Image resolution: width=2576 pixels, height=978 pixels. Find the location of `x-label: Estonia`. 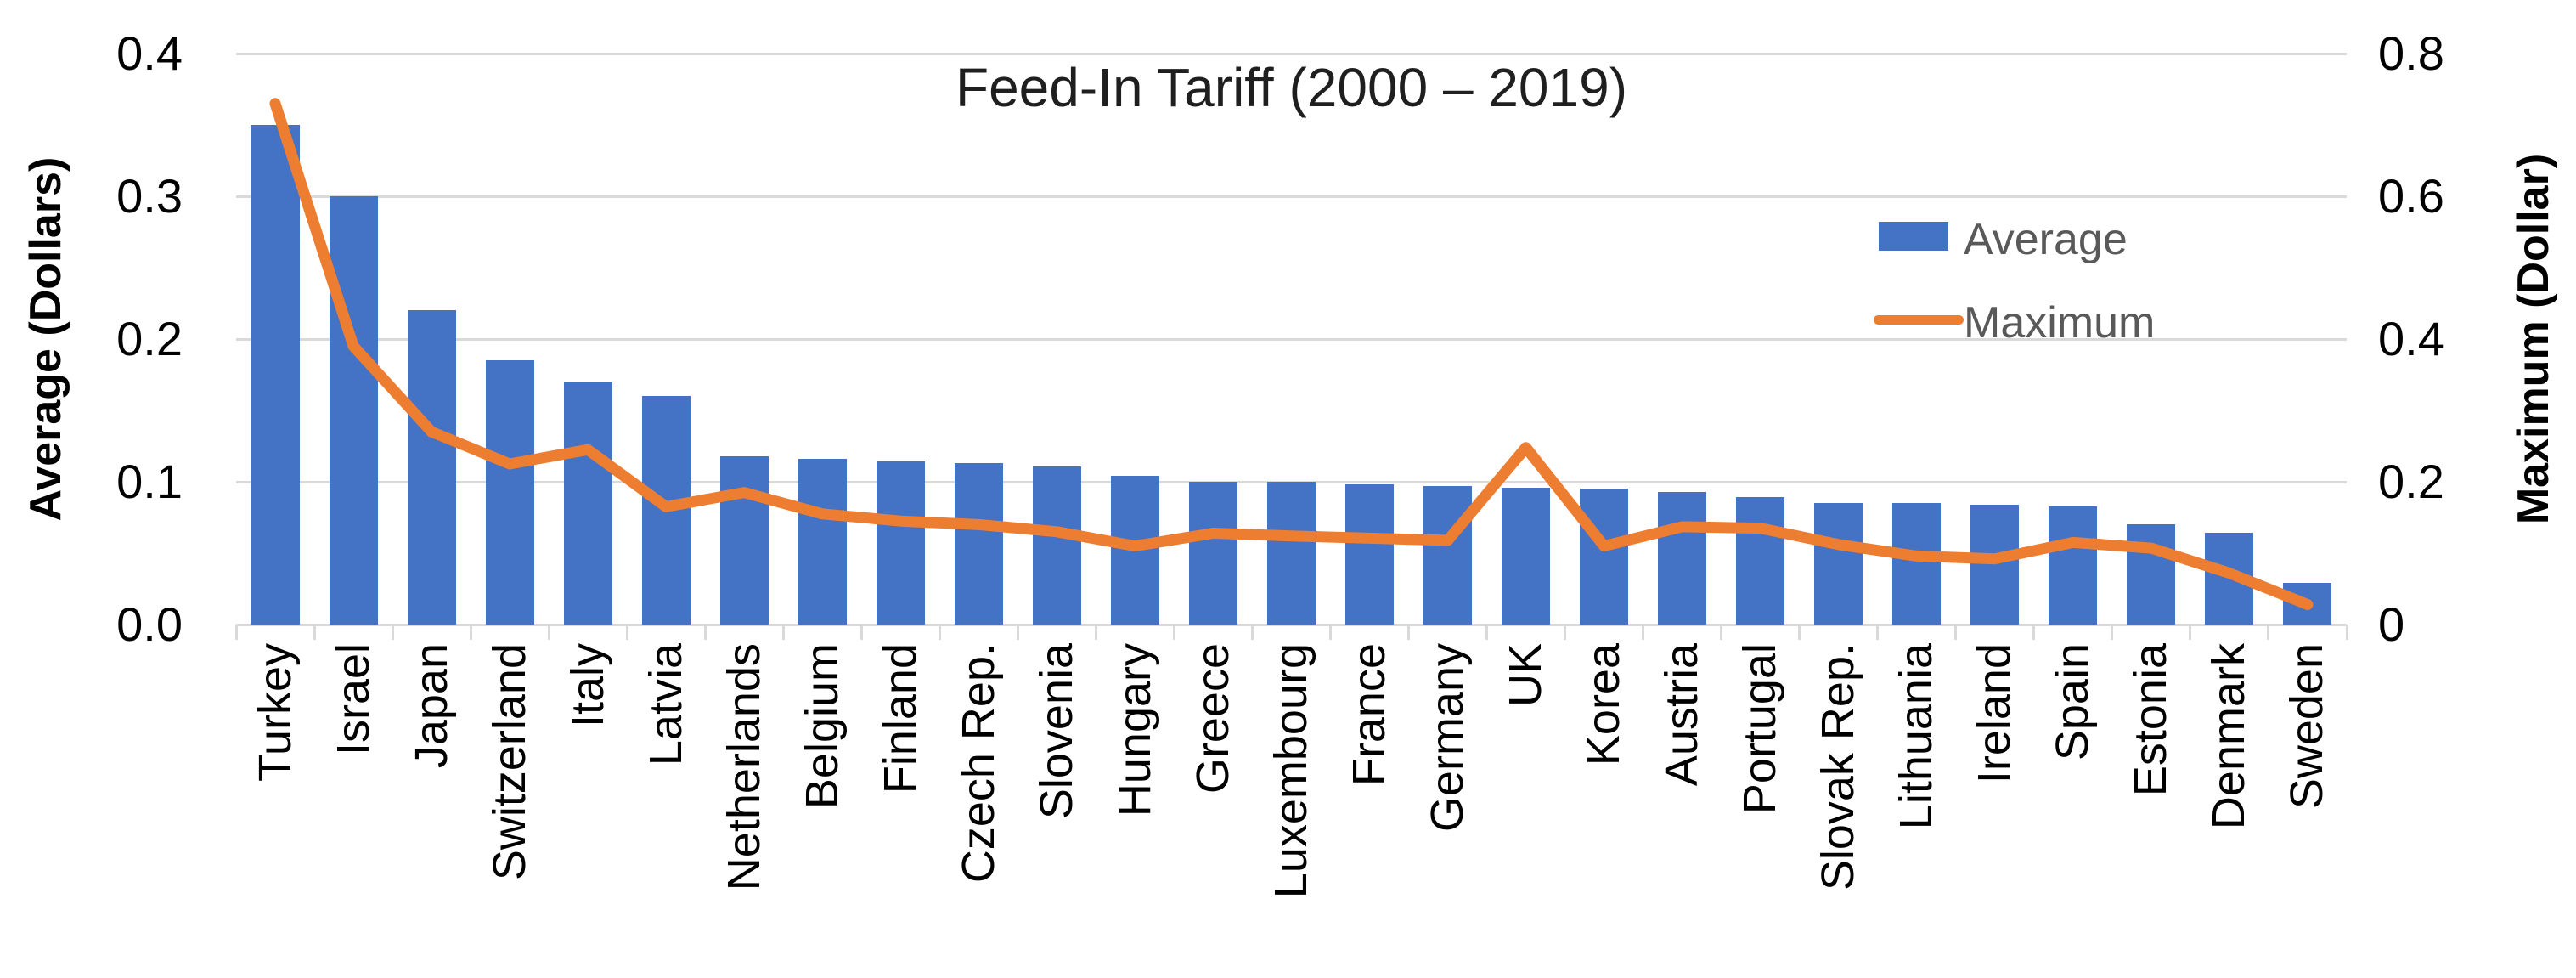

x-label: Estonia is located at coordinates (2151, 720).